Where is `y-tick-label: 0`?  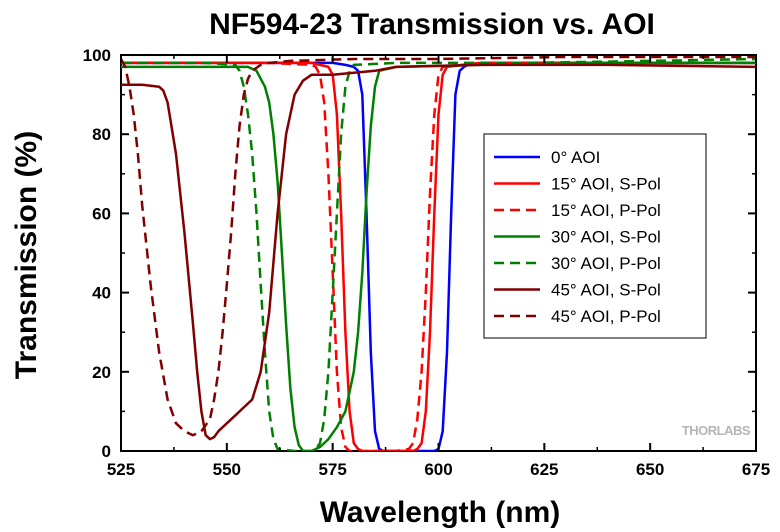
y-tick-label: 0 is located at coordinates (106, 451).